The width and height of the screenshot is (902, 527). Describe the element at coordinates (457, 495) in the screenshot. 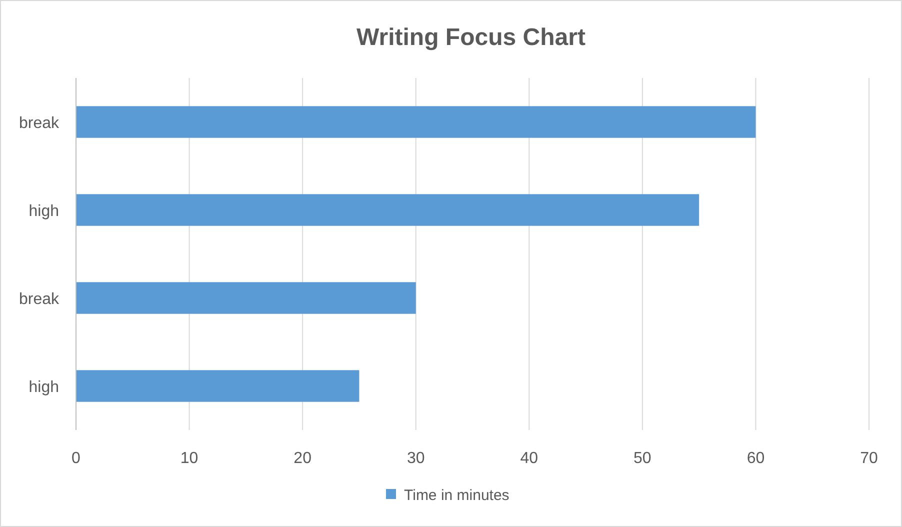

I see `legend-label: Time in minutes` at that location.